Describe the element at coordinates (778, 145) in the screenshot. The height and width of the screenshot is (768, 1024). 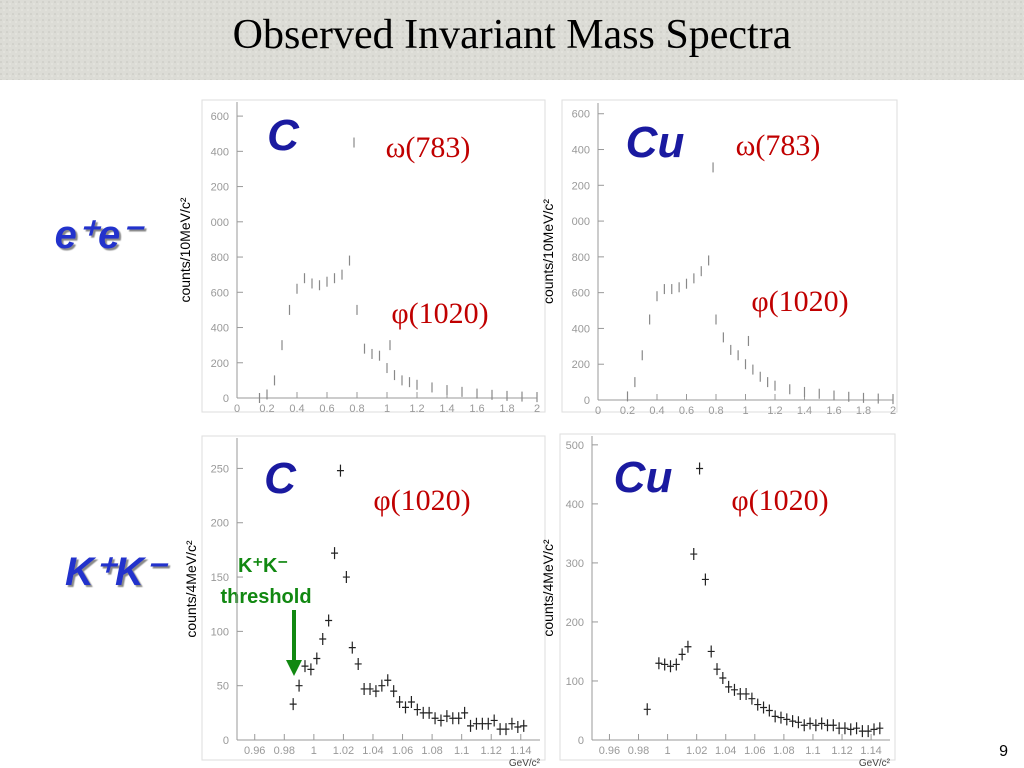
I see `annotation: ω(783)` at that location.